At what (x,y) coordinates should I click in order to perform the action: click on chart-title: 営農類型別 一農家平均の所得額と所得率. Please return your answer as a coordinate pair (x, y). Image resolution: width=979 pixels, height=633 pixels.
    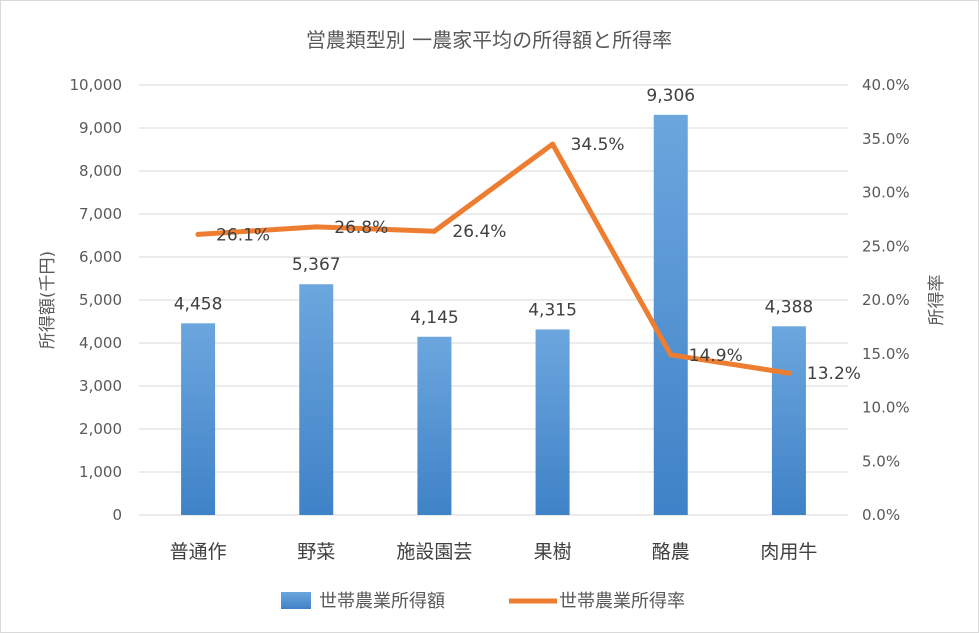
    Looking at the image, I should click on (489, 40).